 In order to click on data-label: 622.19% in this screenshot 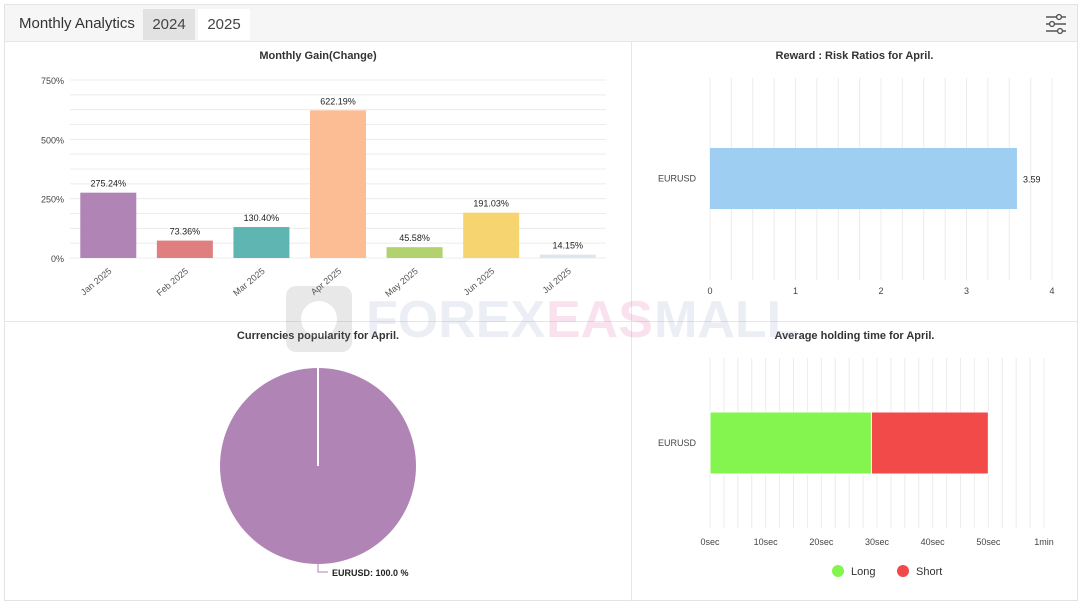, I will do `click(338, 101)`.